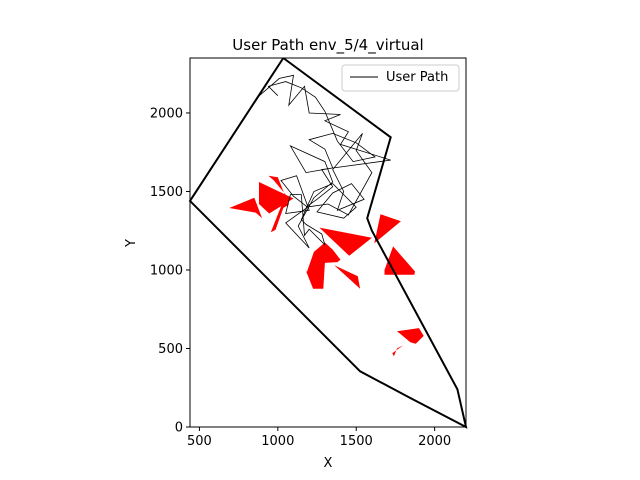 This screenshot has height=480, width=640. I want to click on legend: User Path, so click(400, 78).